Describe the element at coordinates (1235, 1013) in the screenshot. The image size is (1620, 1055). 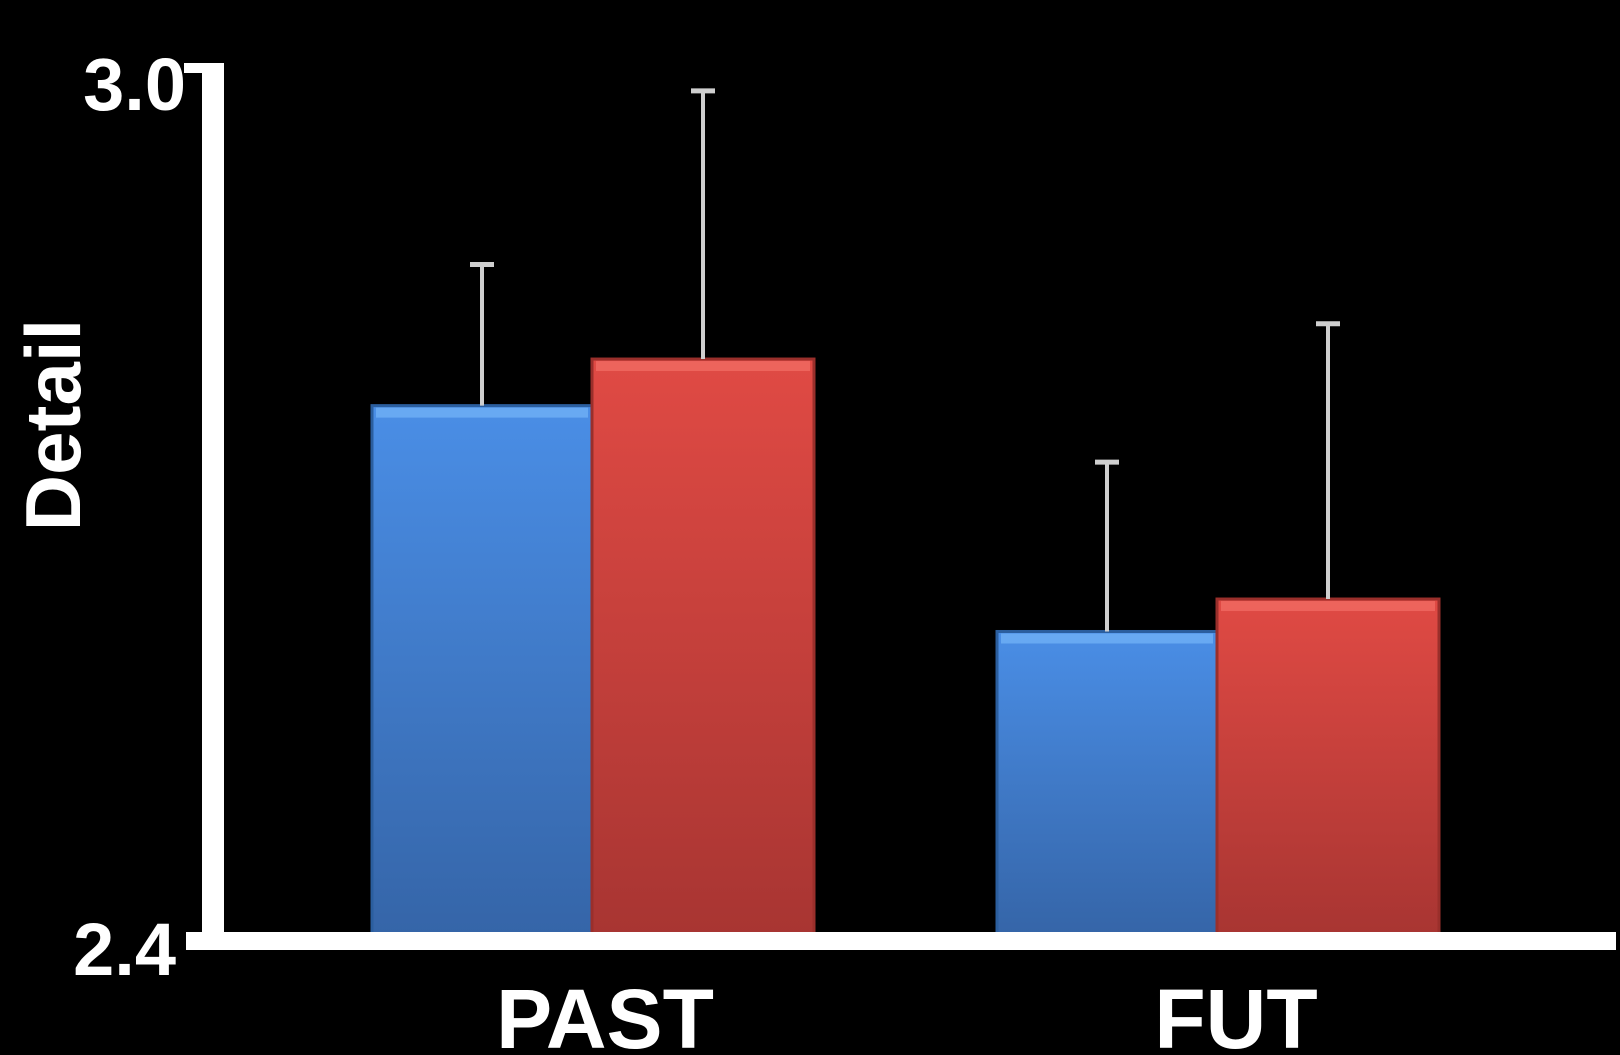
I see `x-category-label-fut: FUT` at that location.